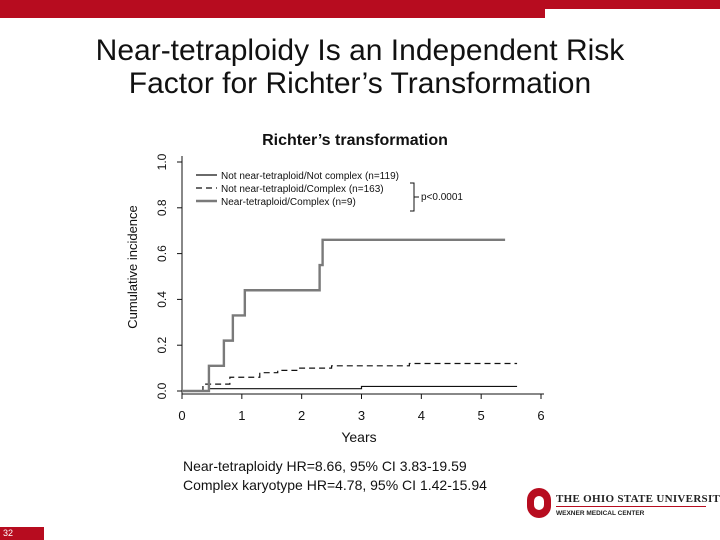 This screenshot has width=720, height=540. Describe the element at coordinates (310, 176) in the screenshot. I see `legend-entry: Not near-tetraploid/Not complex (n=119)` at that location.